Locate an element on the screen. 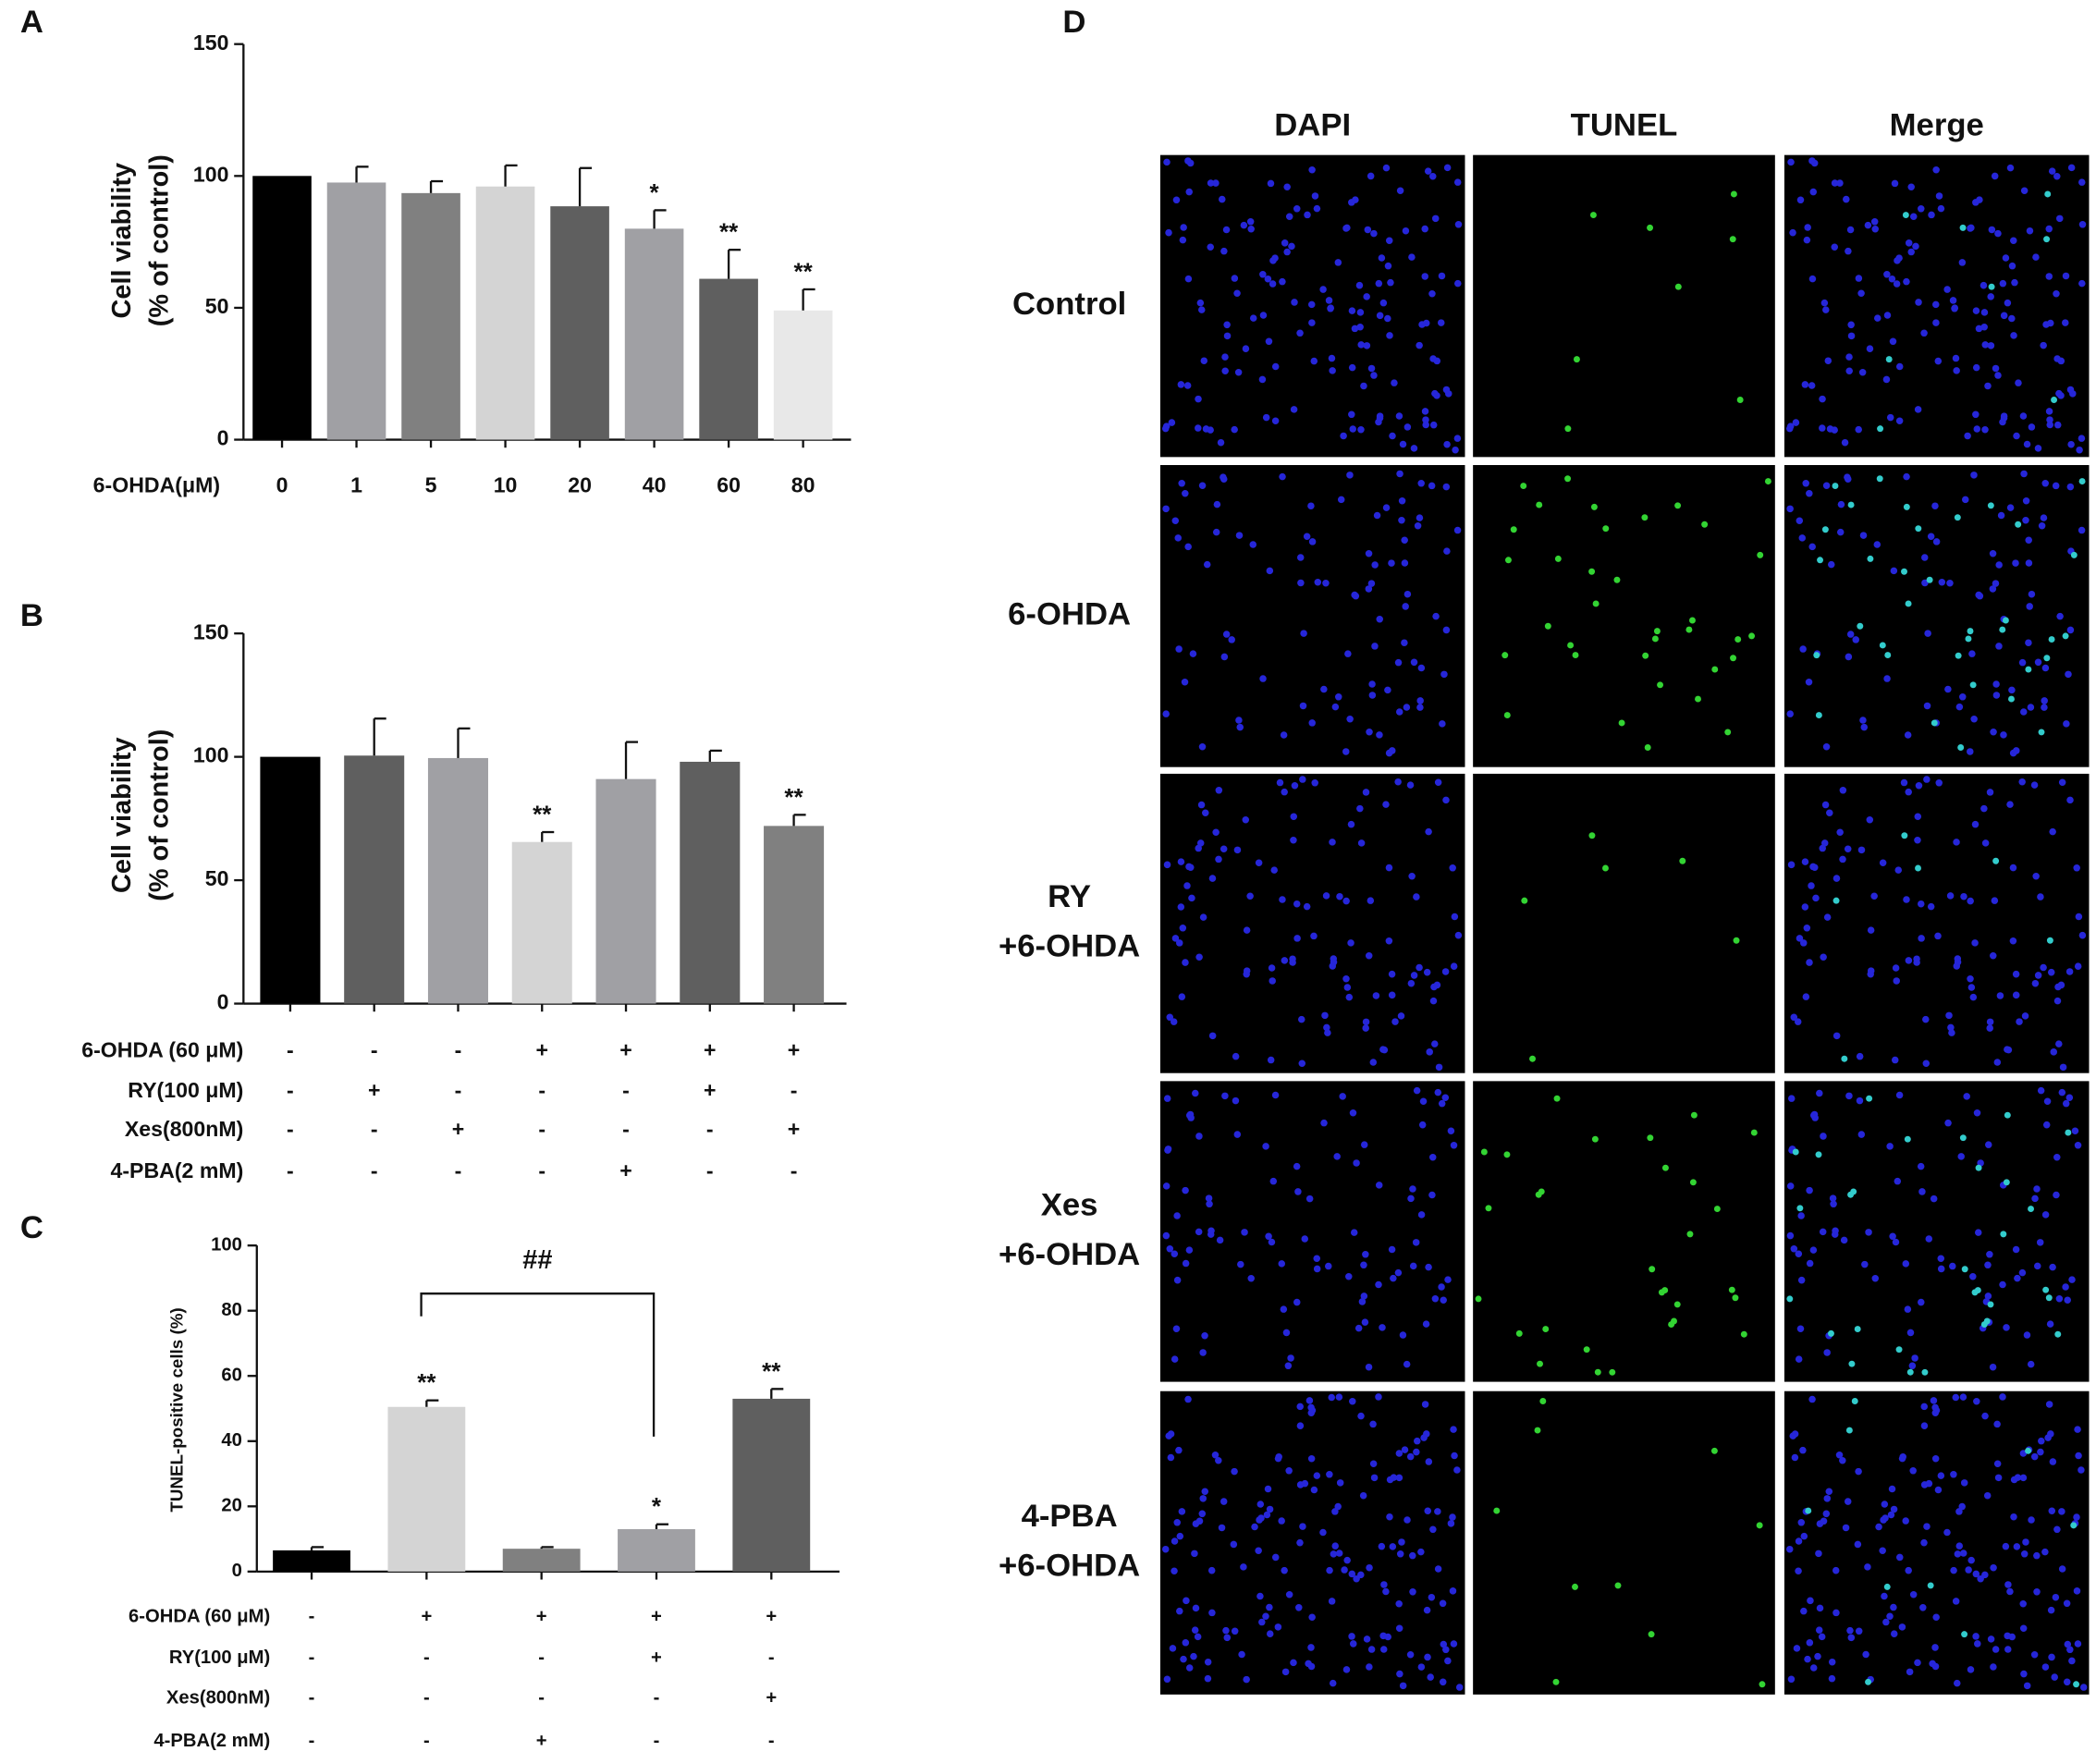 This screenshot has width=2096, height=1764. treatment-name: 4-PBA(2 mM) is located at coordinates (211, 1741).